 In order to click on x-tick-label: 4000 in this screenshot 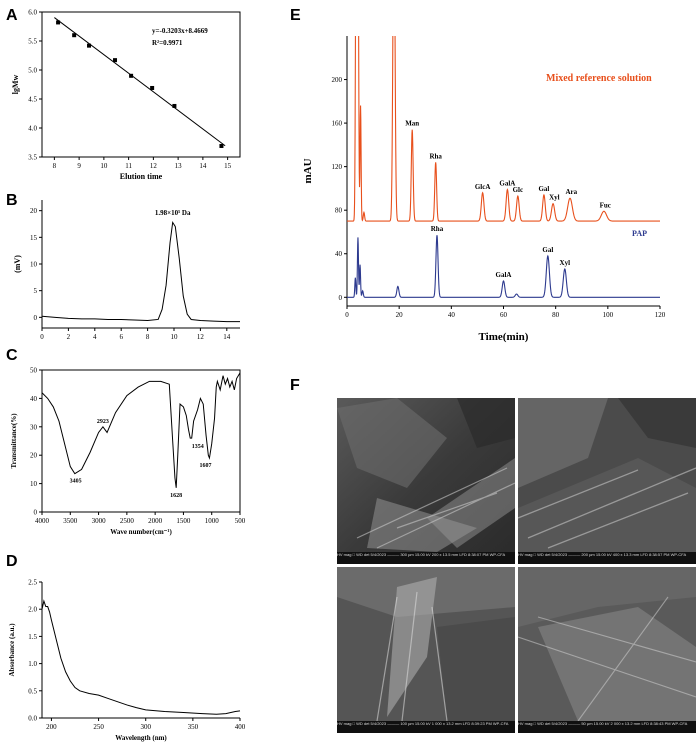, I will do `click(42, 521)`.